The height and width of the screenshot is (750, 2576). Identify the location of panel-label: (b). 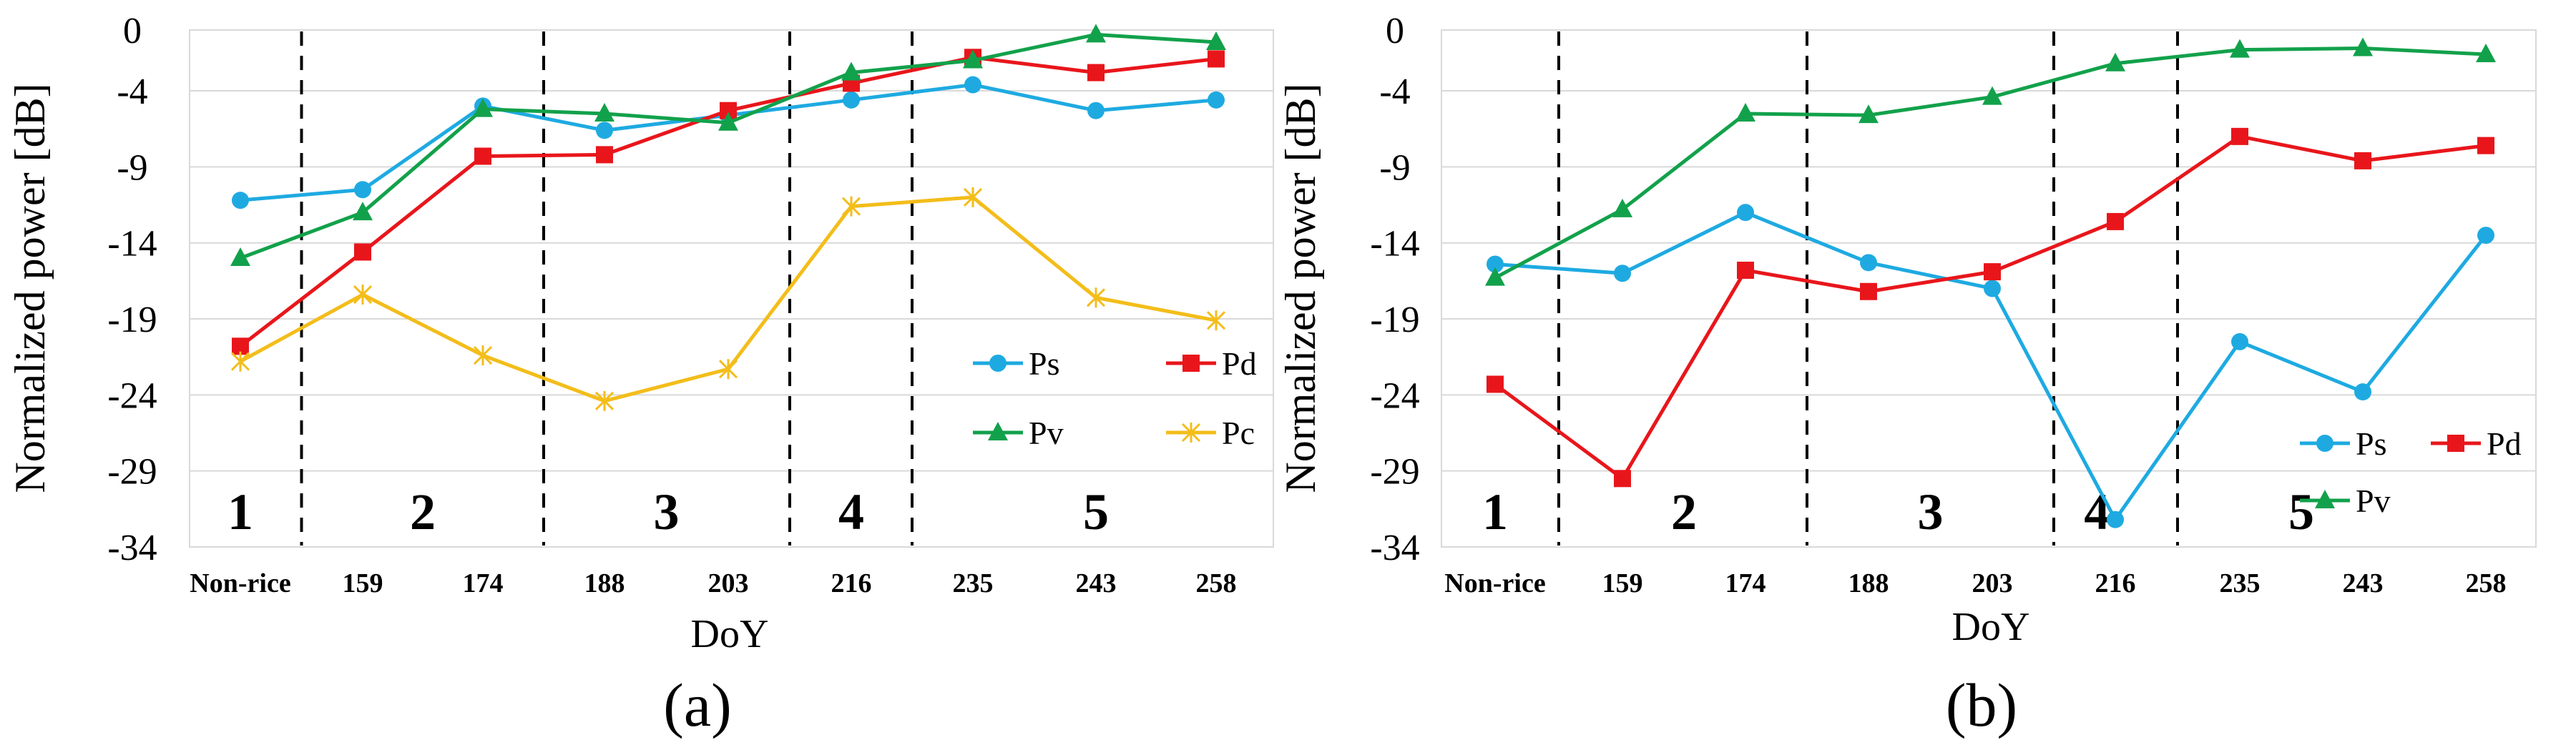
(1981, 705).